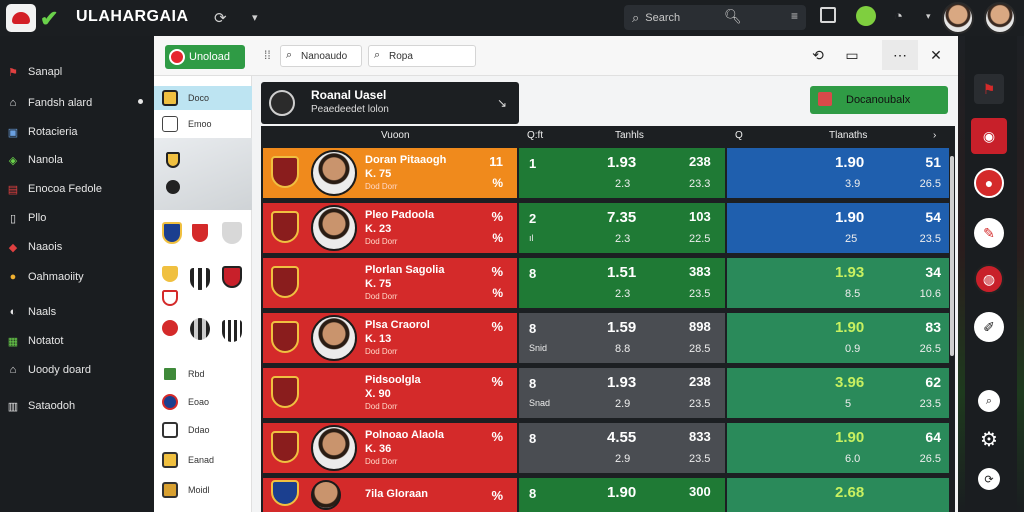 The width and height of the screenshot is (1024, 512). I want to click on more-icon: ⋯, so click(900, 55).